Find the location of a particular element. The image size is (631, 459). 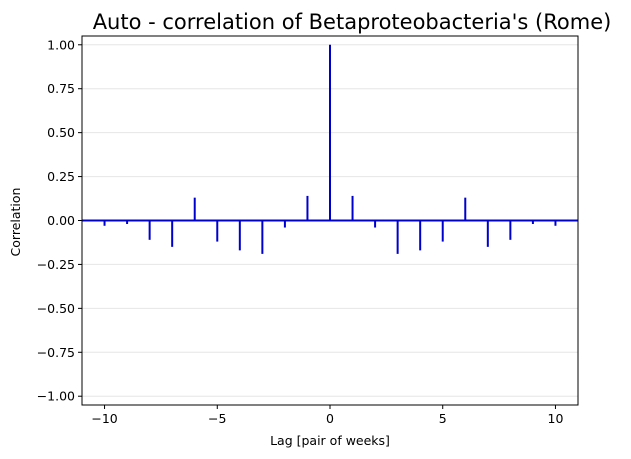

y-tick-label: −0.50 is located at coordinates (56, 308).